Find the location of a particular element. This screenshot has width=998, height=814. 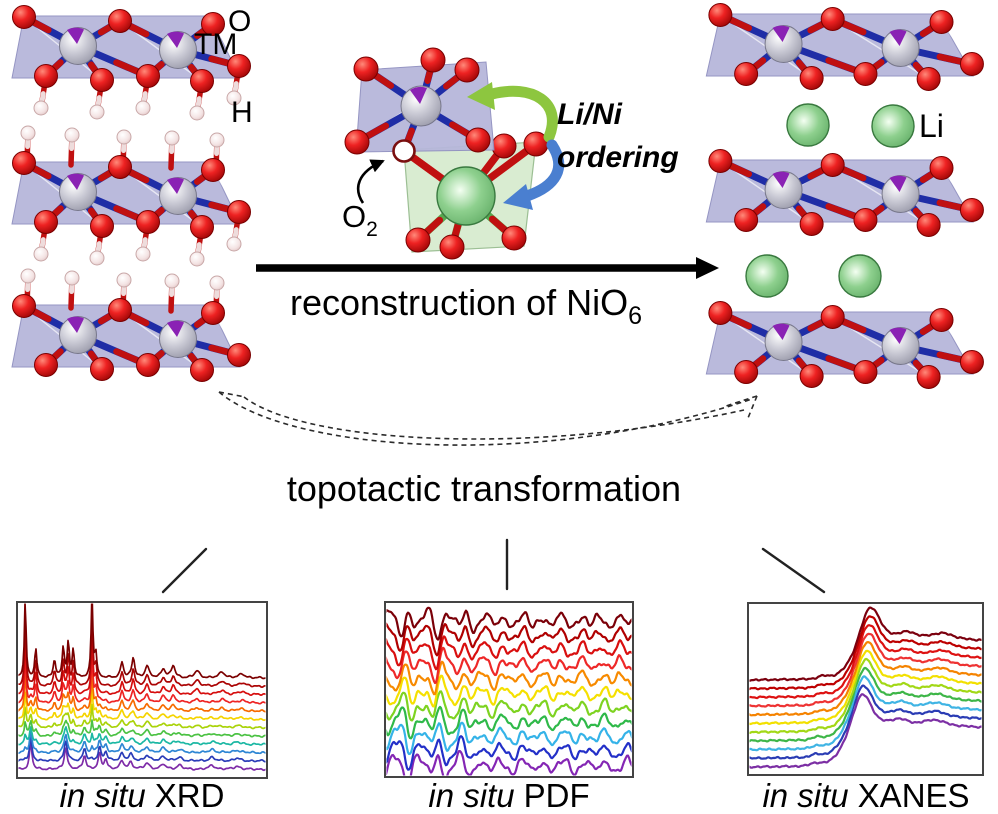

topotactic-transformation-label: topotactic transformation is located at coordinates (484, 488).